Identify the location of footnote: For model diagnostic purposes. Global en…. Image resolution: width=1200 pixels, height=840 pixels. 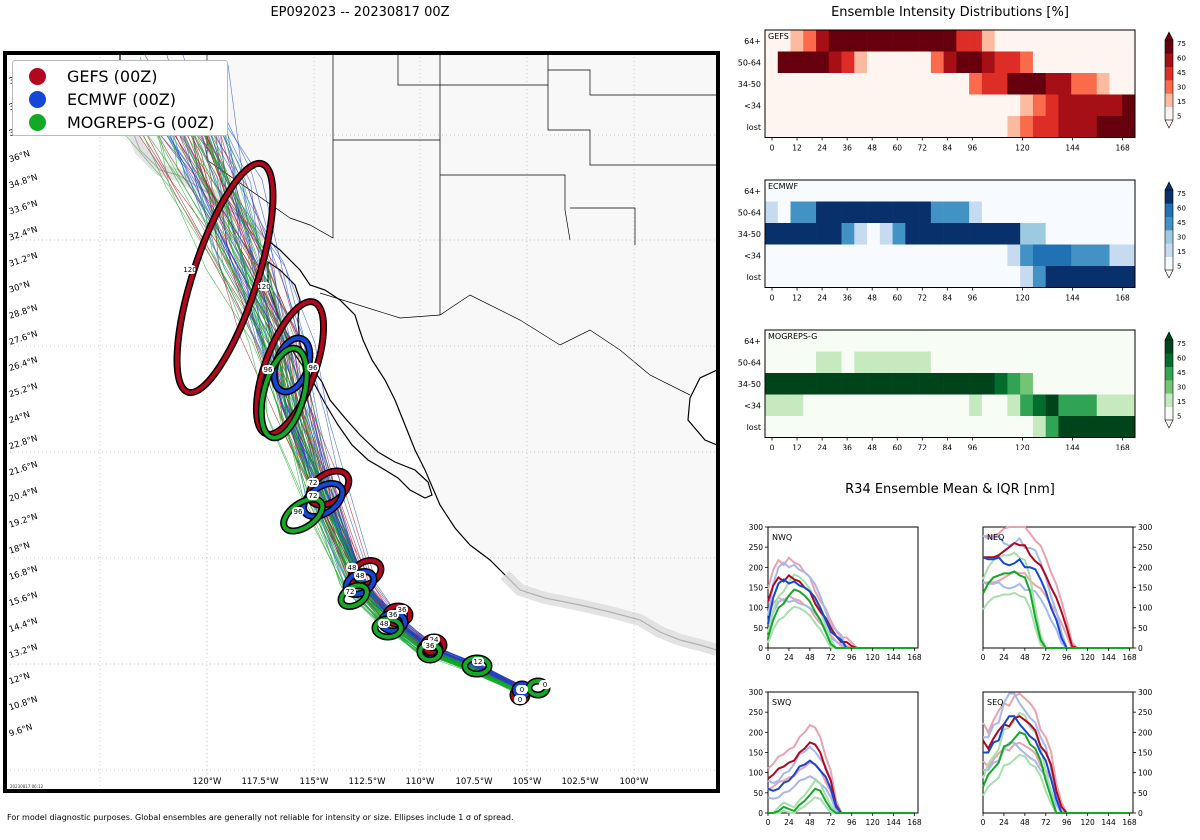
(260, 817).